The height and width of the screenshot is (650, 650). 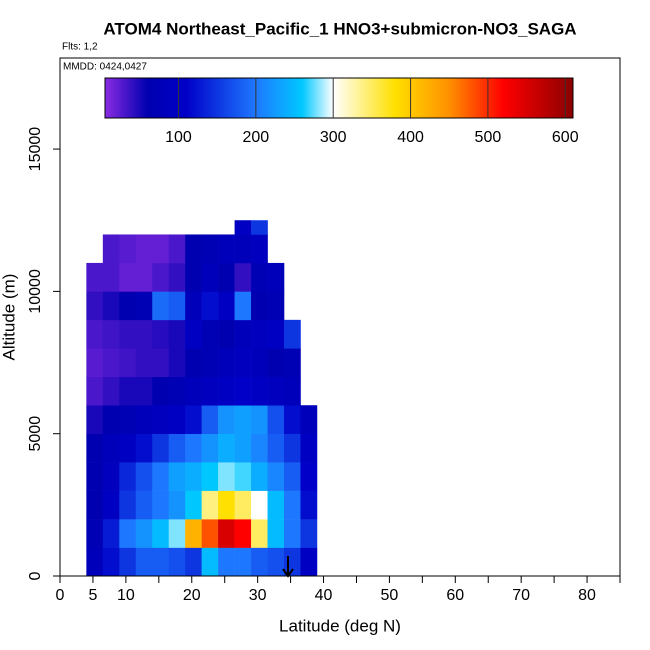 I want to click on x-tick-label: 70, so click(x=521, y=595).